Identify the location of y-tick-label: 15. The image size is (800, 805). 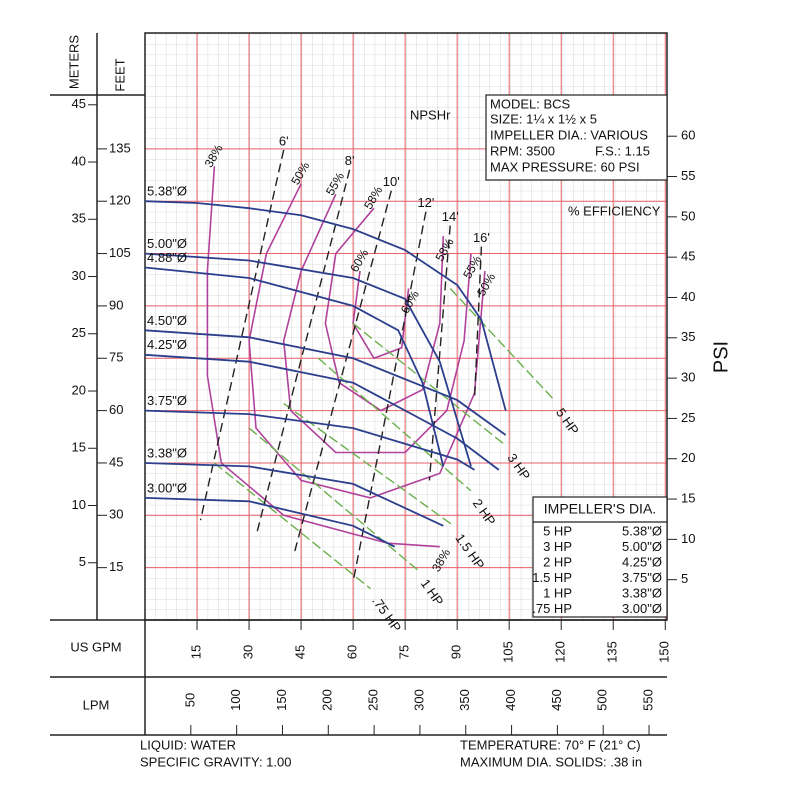
(116, 566).